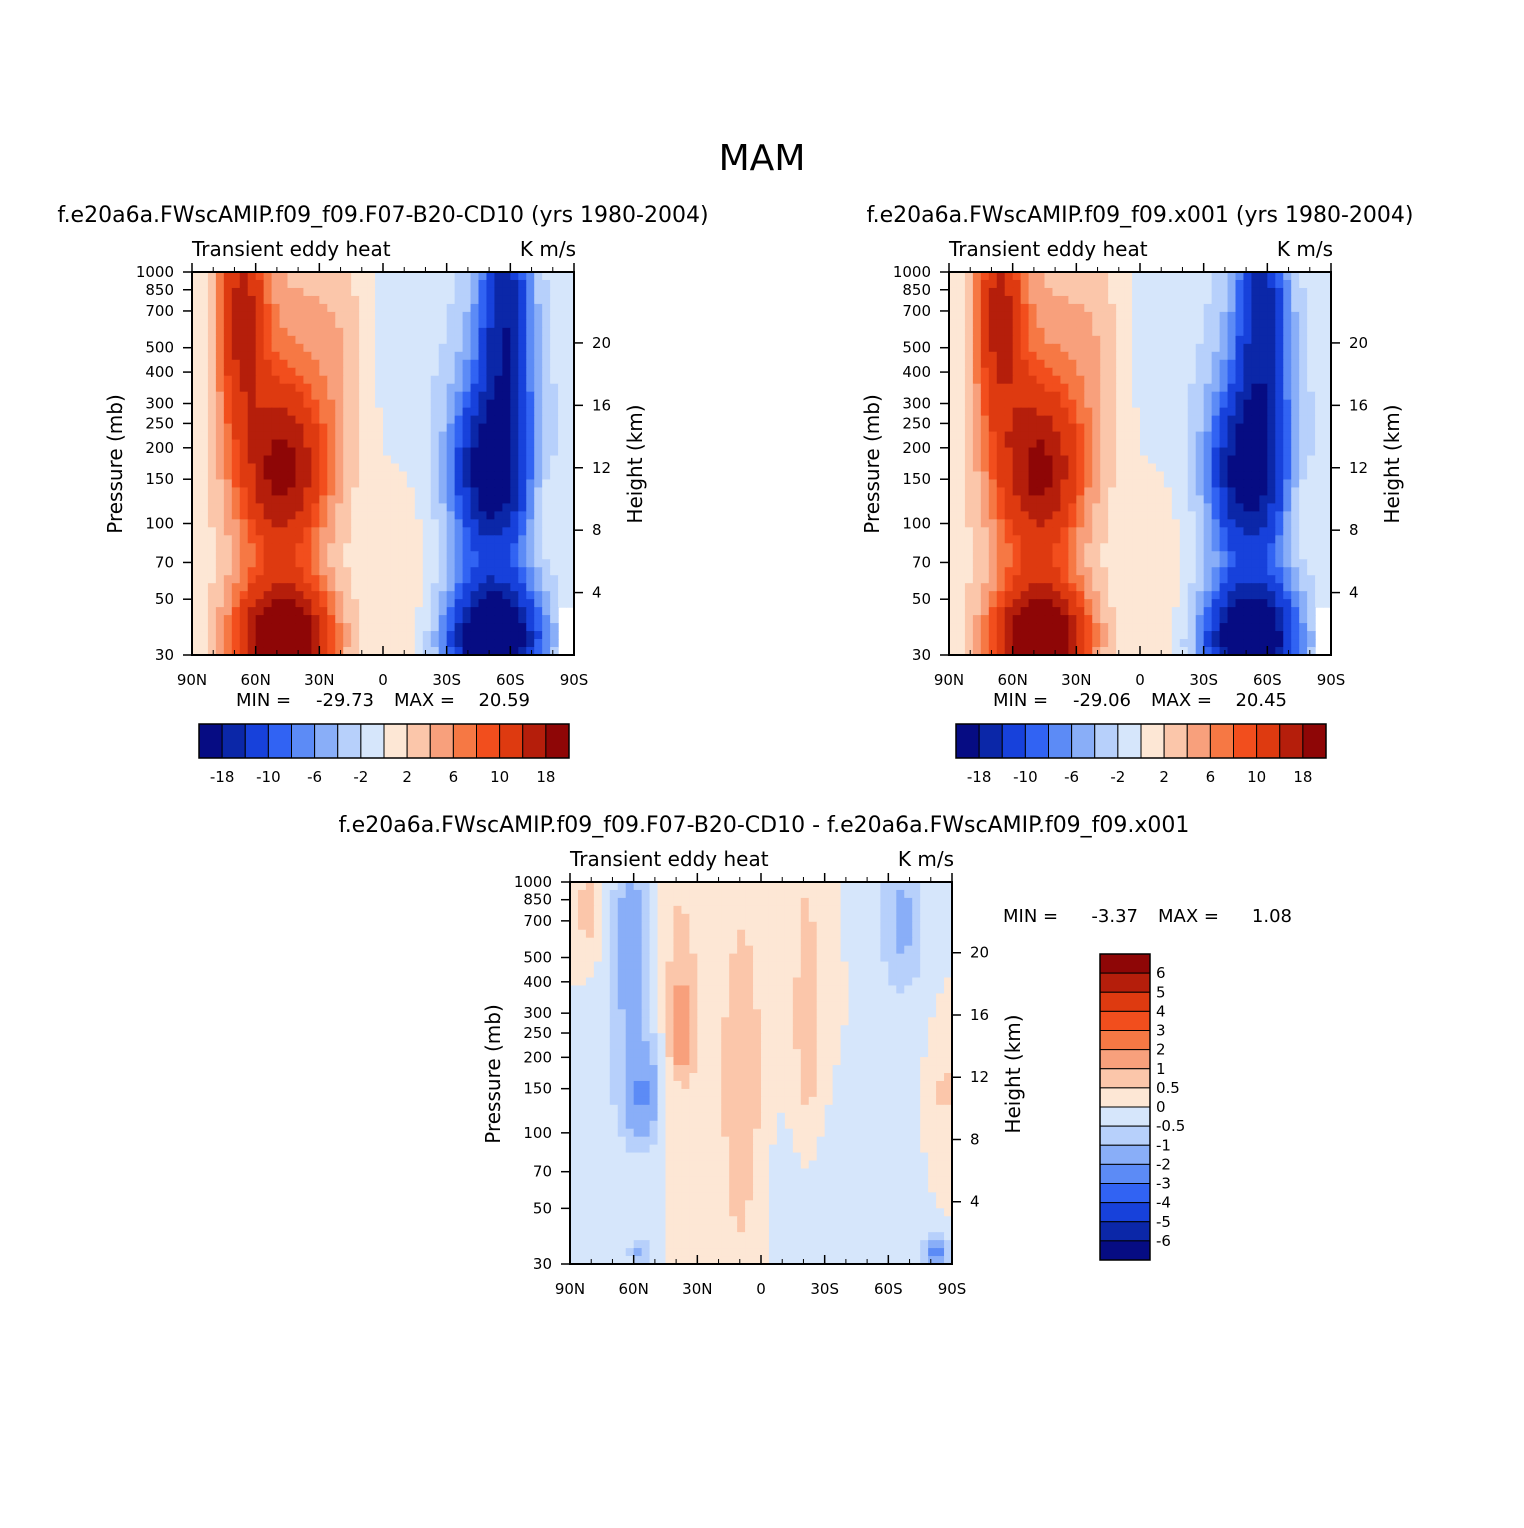 Image resolution: width=1524 pixels, height=1528 pixels. What do you see at coordinates (545, 777) in the screenshot?
I see `colorbar-label: 18` at bounding box center [545, 777].